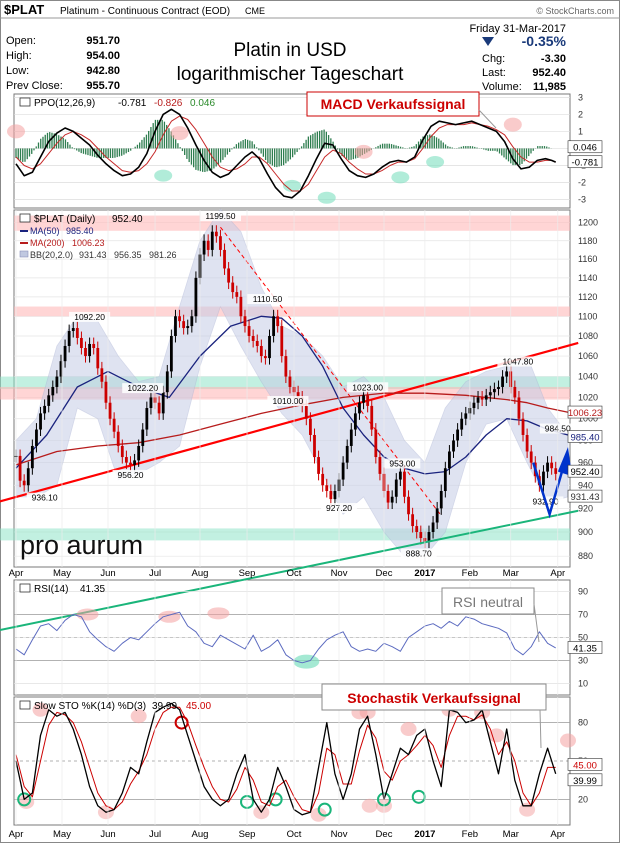 The height and width of the screenshot is (843, 620). I want to click on sto-legend-value-2: 45.00, so click(198, 706).